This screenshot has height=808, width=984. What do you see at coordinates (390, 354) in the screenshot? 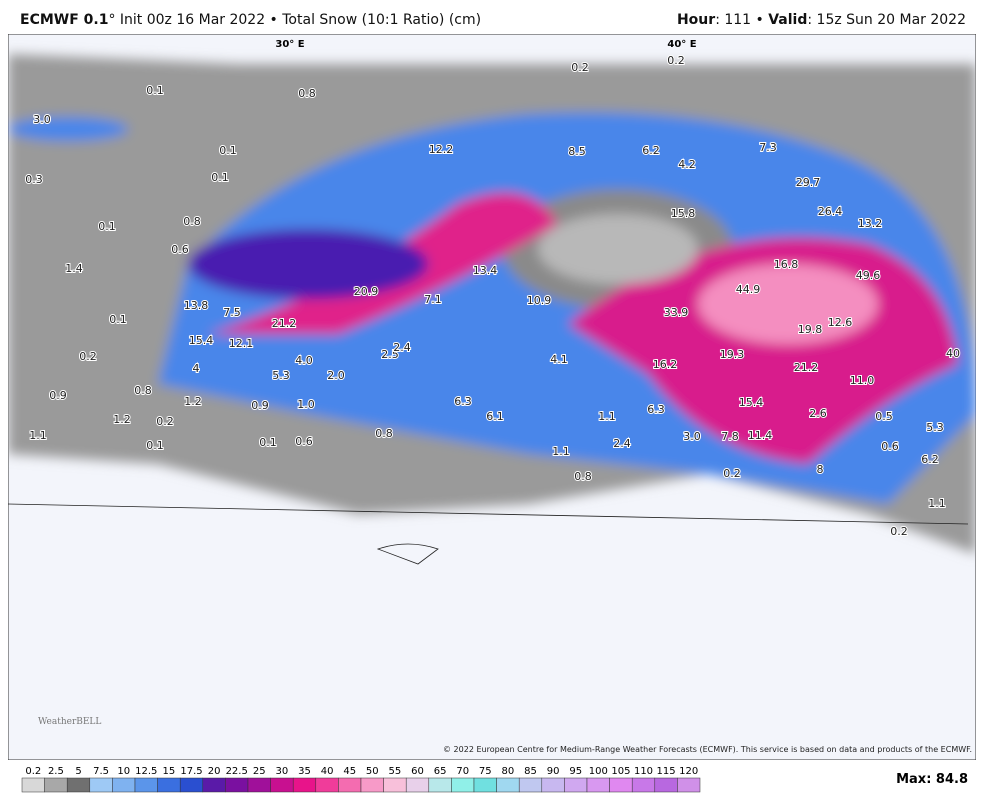
I see `value-label: 2.5` at bounding box center [390, 354].